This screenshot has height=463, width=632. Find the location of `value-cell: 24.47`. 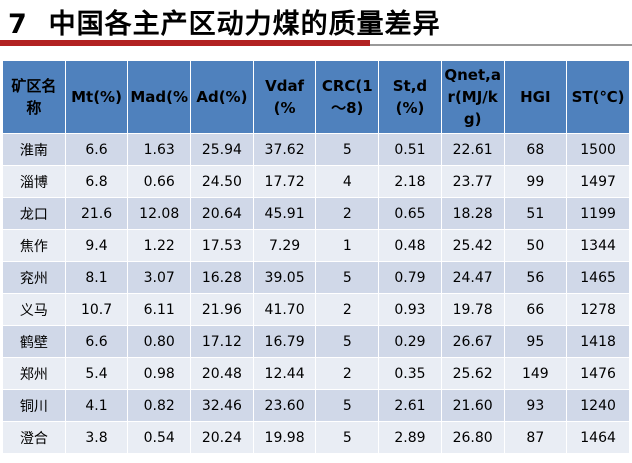

value-cell: 24.47 is located at coordinates (472, 277).